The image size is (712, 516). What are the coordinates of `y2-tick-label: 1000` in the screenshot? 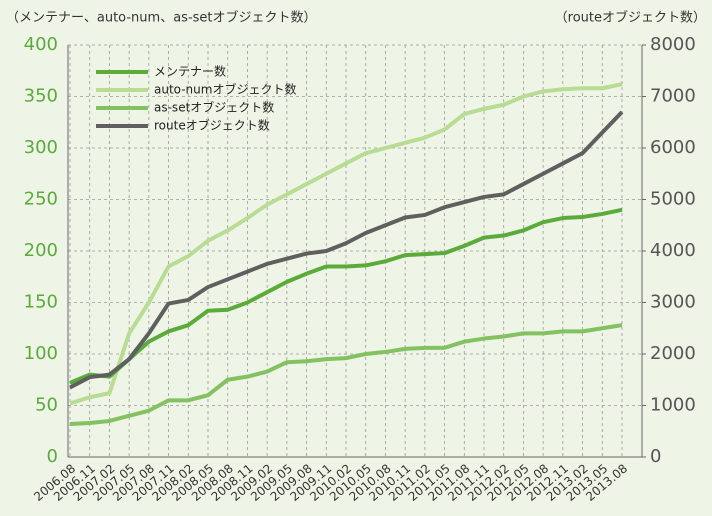 It's located at (673, 405).